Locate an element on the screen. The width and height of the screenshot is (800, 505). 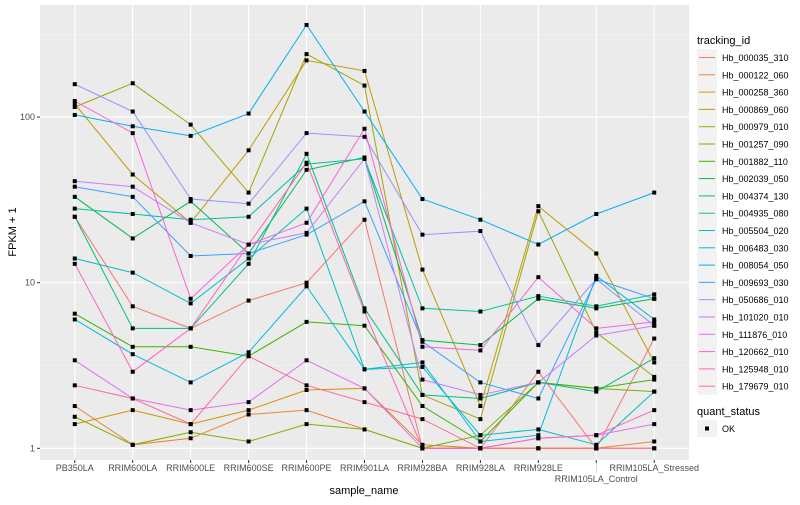
legend-label: Hb_000979_010 is located at coordinates (755, 127).